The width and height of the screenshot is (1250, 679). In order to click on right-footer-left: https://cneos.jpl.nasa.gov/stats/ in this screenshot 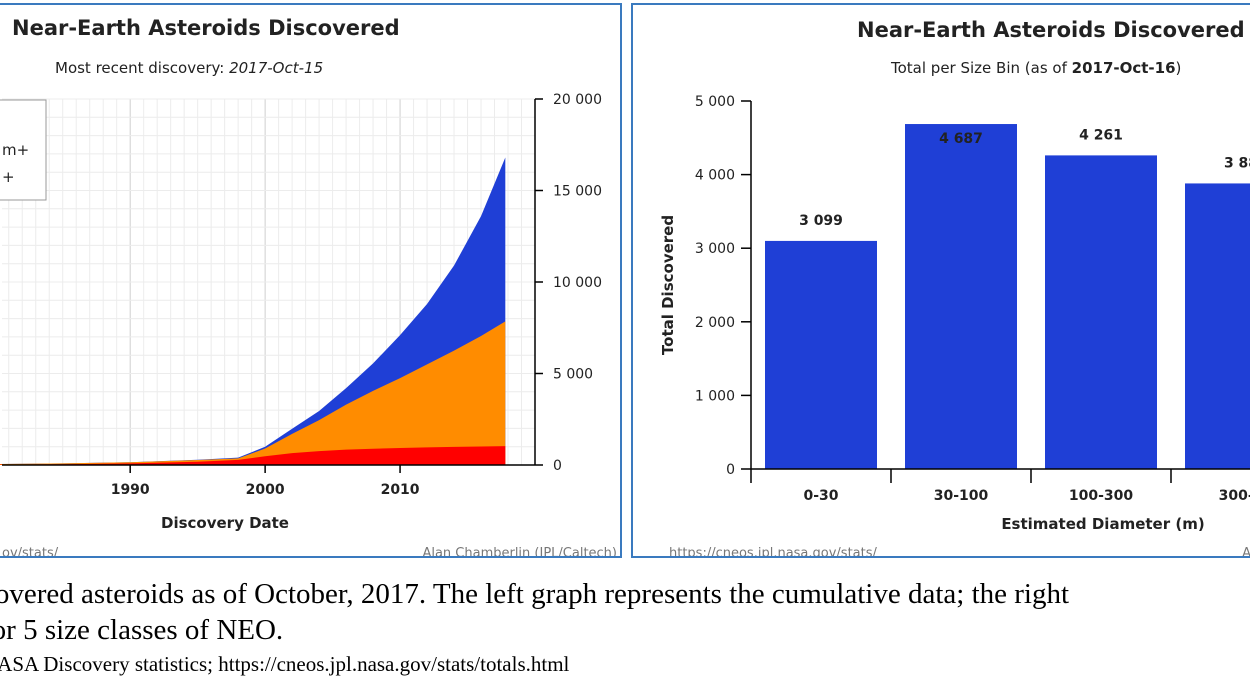, I will do `click(773, 552)`.